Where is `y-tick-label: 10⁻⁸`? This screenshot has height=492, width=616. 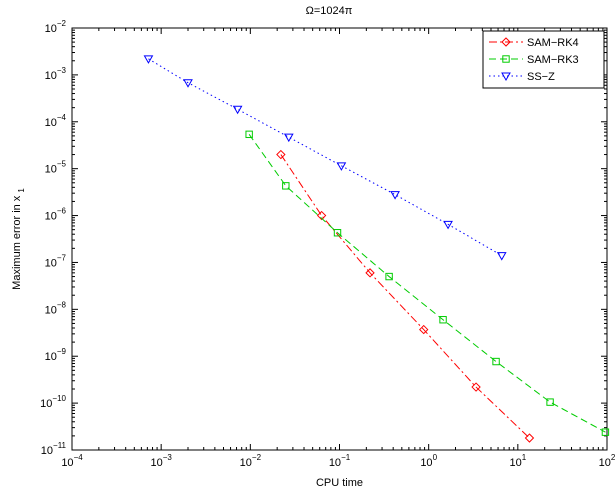
y-tick-label: 10⁻⁸ is located at coordinates (56, 308).